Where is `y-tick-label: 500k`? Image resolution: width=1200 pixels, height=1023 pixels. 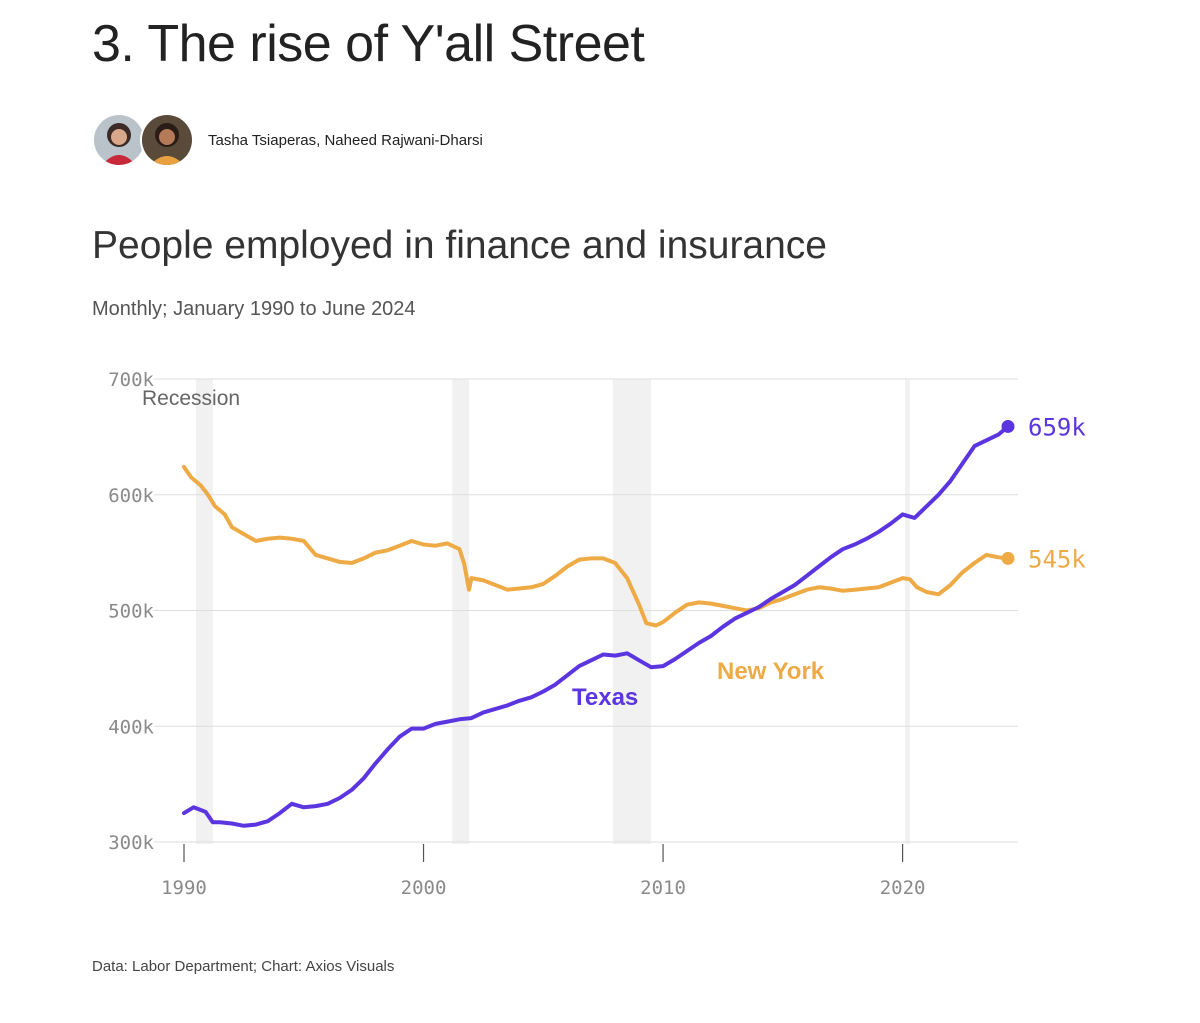
y-tick-label: 500k is located at coordinates (131, 612).